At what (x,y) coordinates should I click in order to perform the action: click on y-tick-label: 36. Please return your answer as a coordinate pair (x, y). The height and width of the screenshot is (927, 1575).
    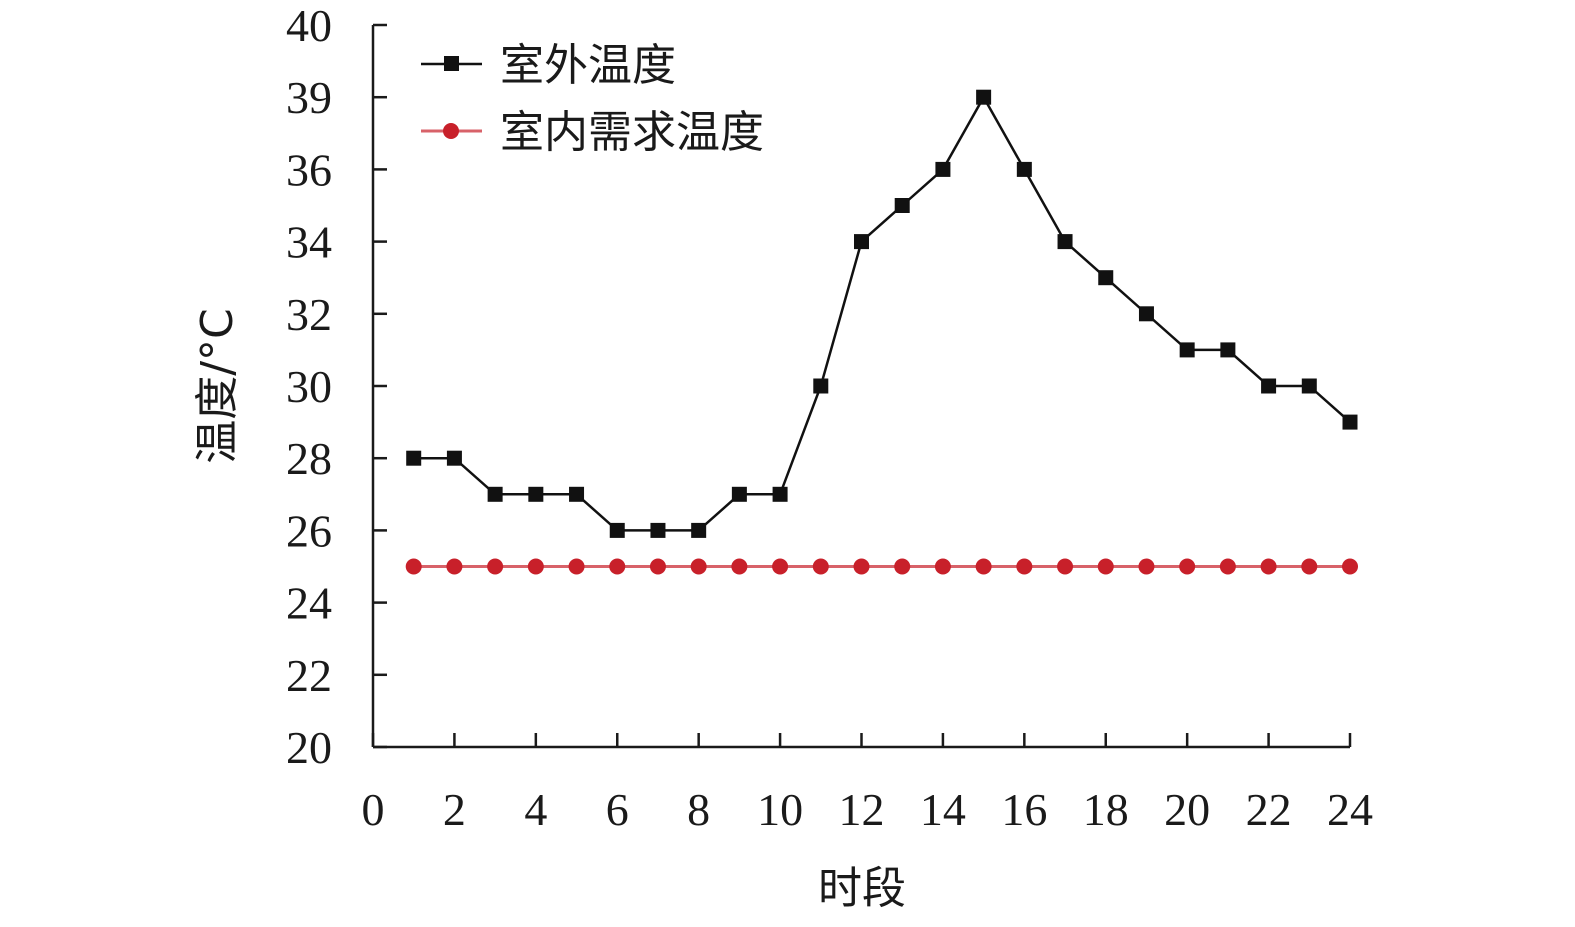
    Looking at the image, I should click on (309, 169).